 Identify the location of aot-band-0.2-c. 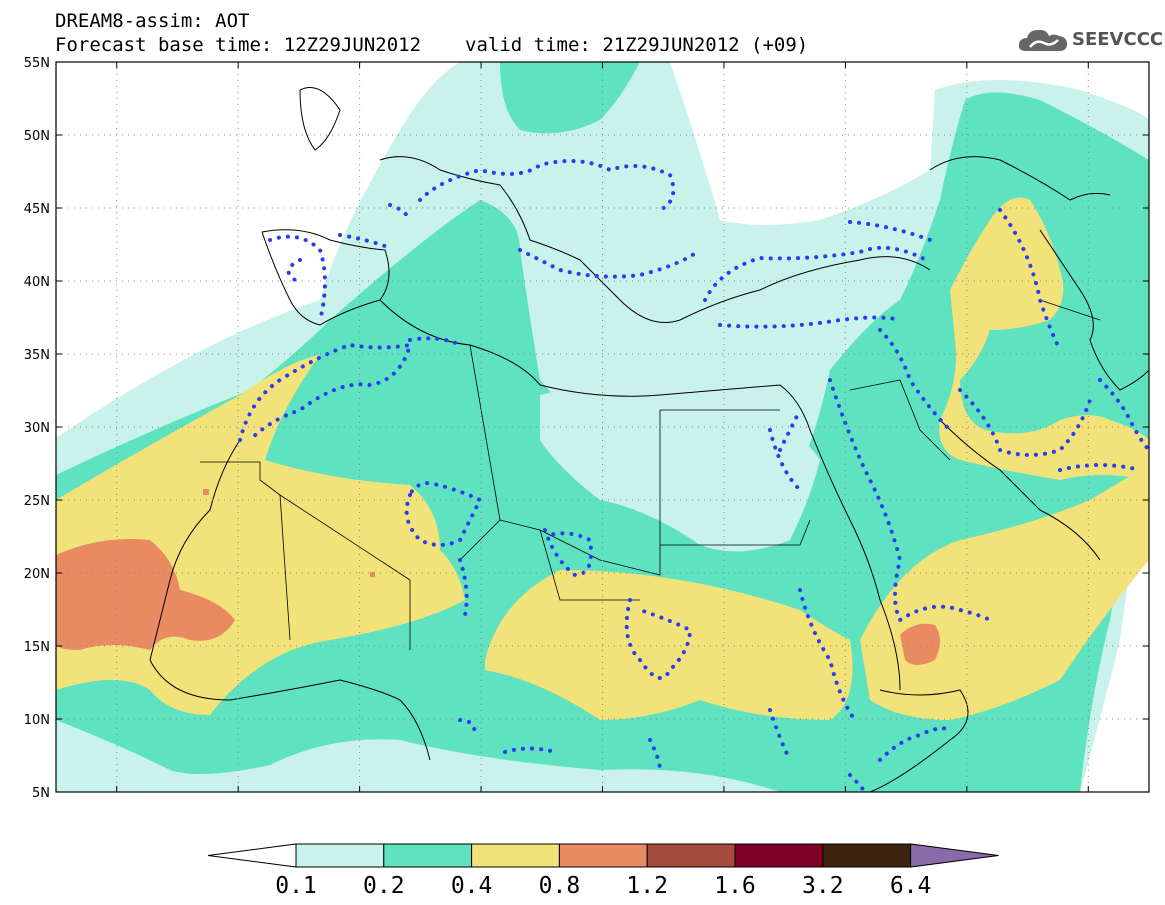
(680, 469).